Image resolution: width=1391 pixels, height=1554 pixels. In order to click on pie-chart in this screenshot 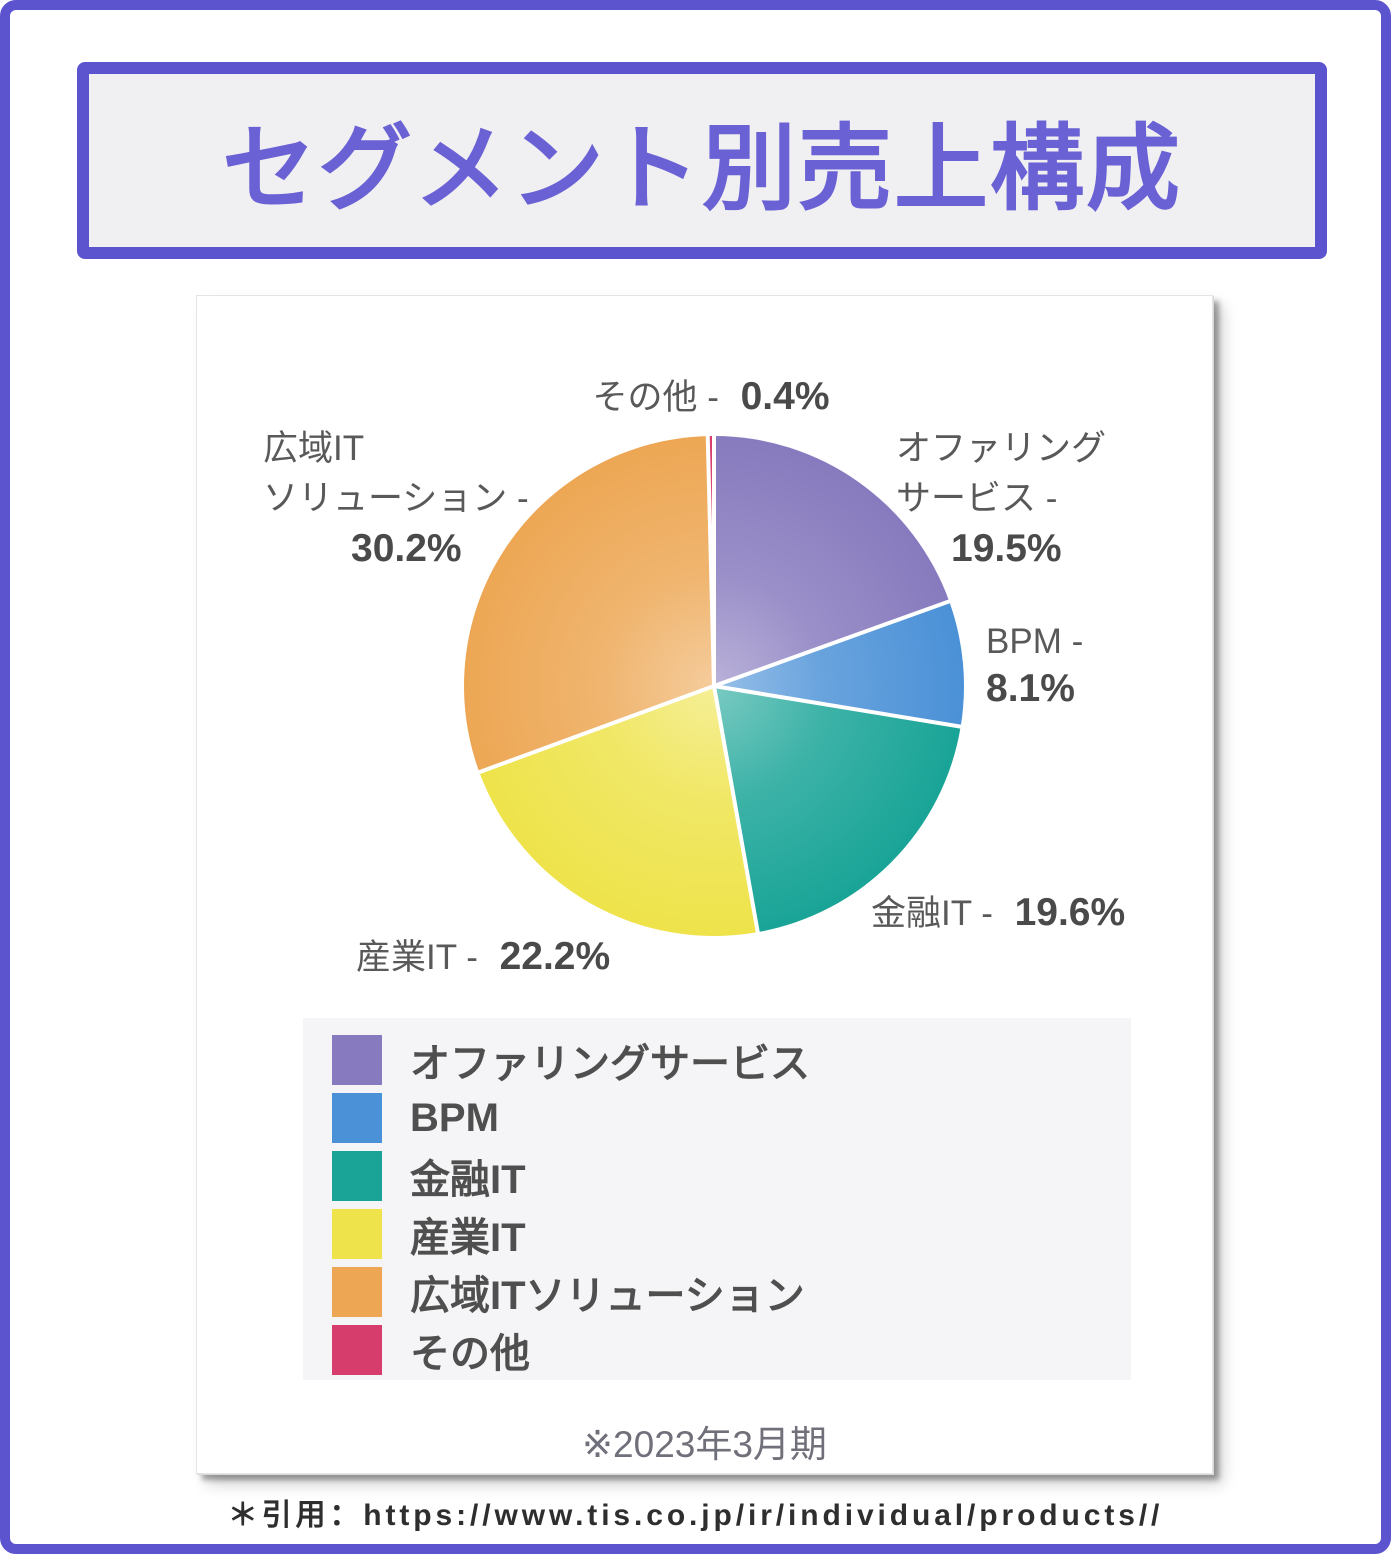, I will do `click(714, 685)`.